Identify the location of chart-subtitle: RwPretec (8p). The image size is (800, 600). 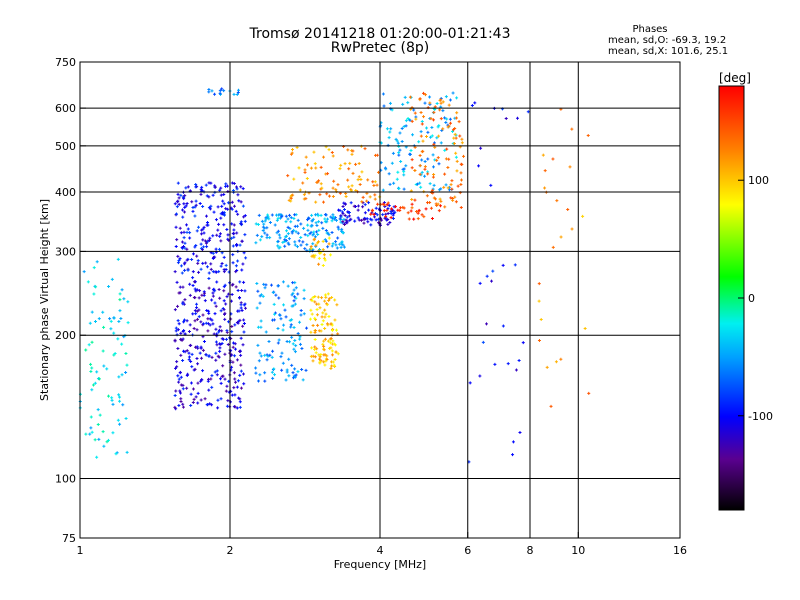
(380, 48).